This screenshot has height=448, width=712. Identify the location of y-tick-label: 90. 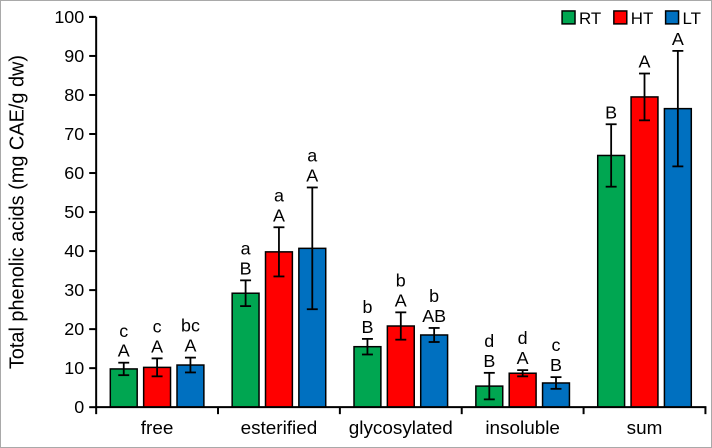
(74, 56).